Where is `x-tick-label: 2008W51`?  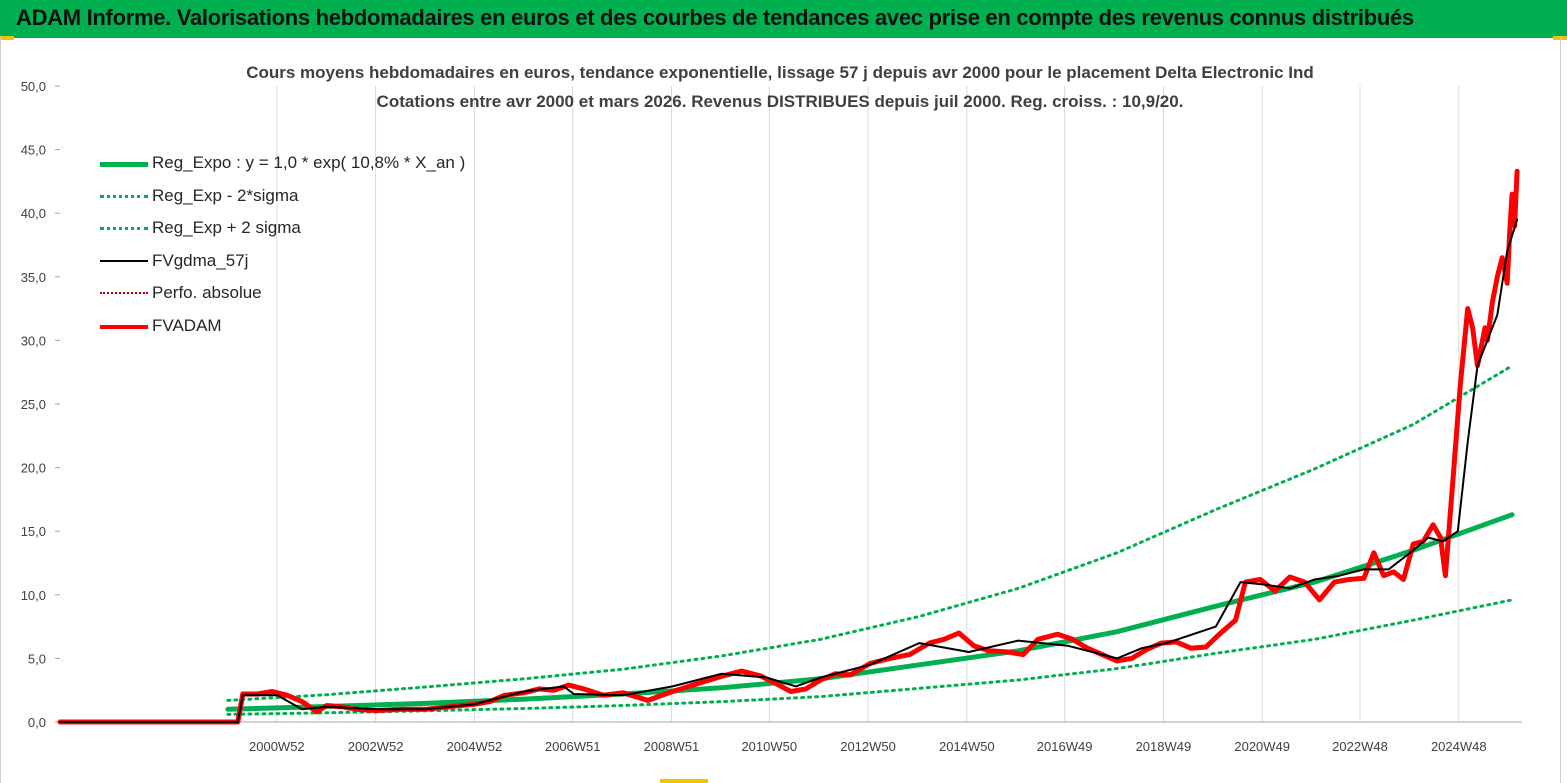 x-tick-label: 2008W51 is located at coordinates (672, 746).